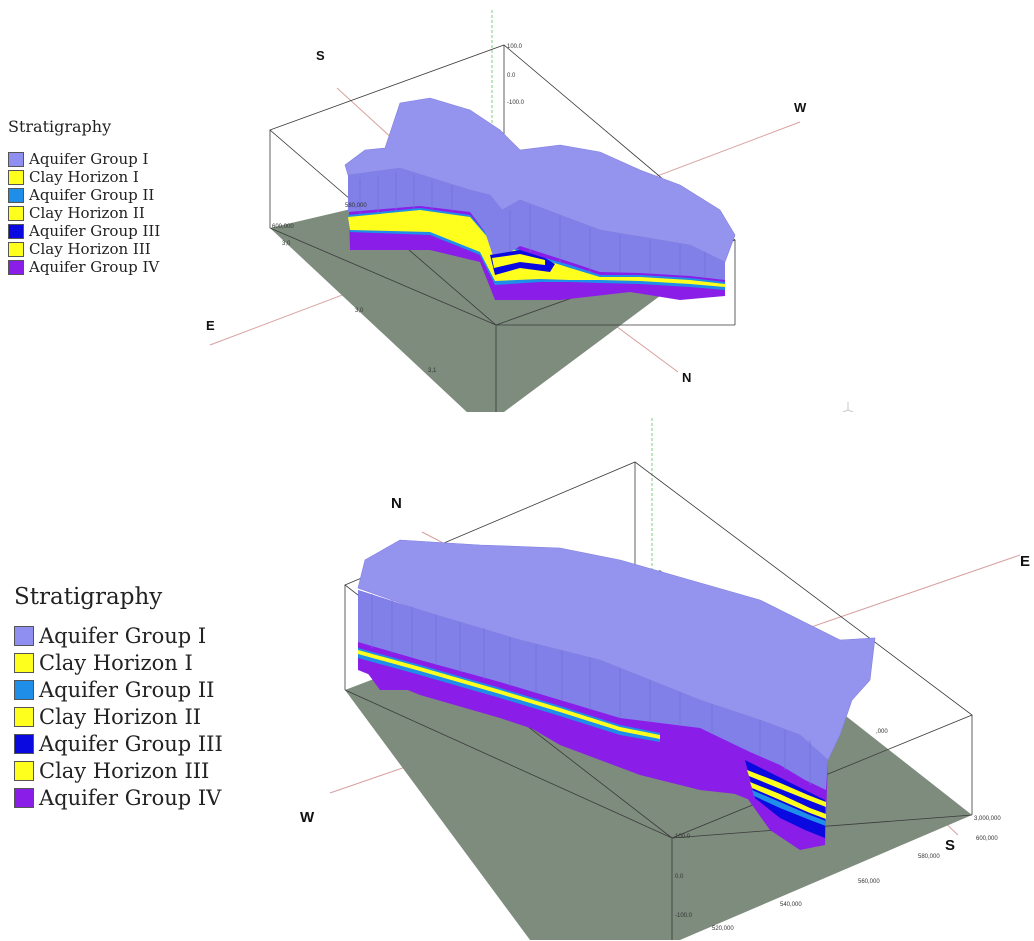 The width and height of the screenshot is (1034, 941). I want to click on aquifer-group-1-surface, so click(540, 180).